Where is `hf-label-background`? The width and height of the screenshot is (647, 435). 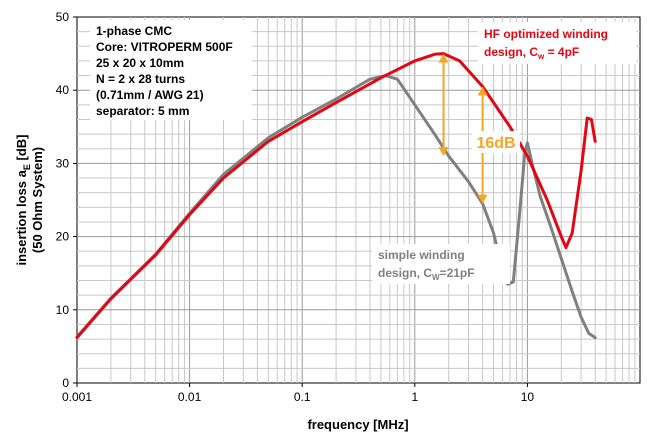 hf-label-background is located at coordinates (557, 43).